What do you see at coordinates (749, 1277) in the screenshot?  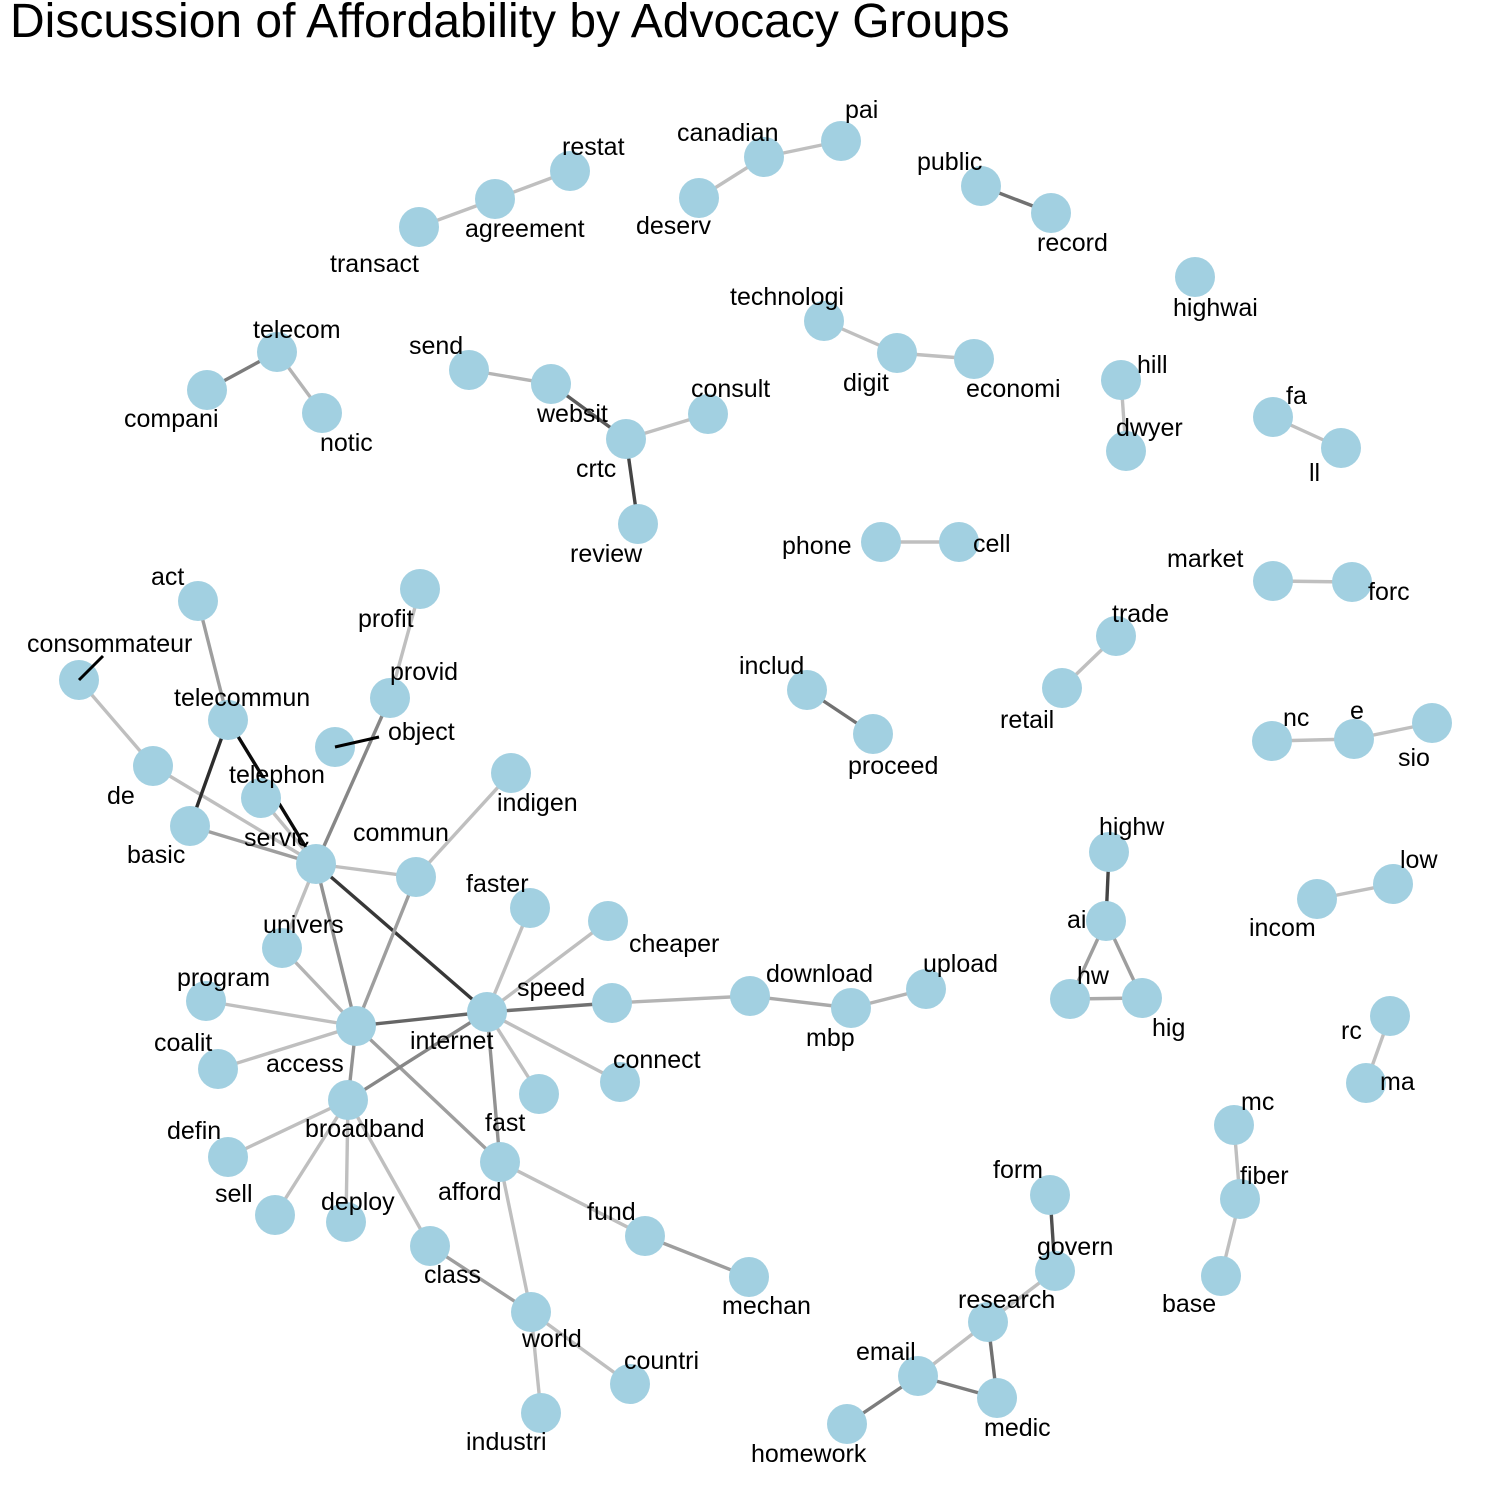 I see `node-mechan` at bounding box center [749, 1277].